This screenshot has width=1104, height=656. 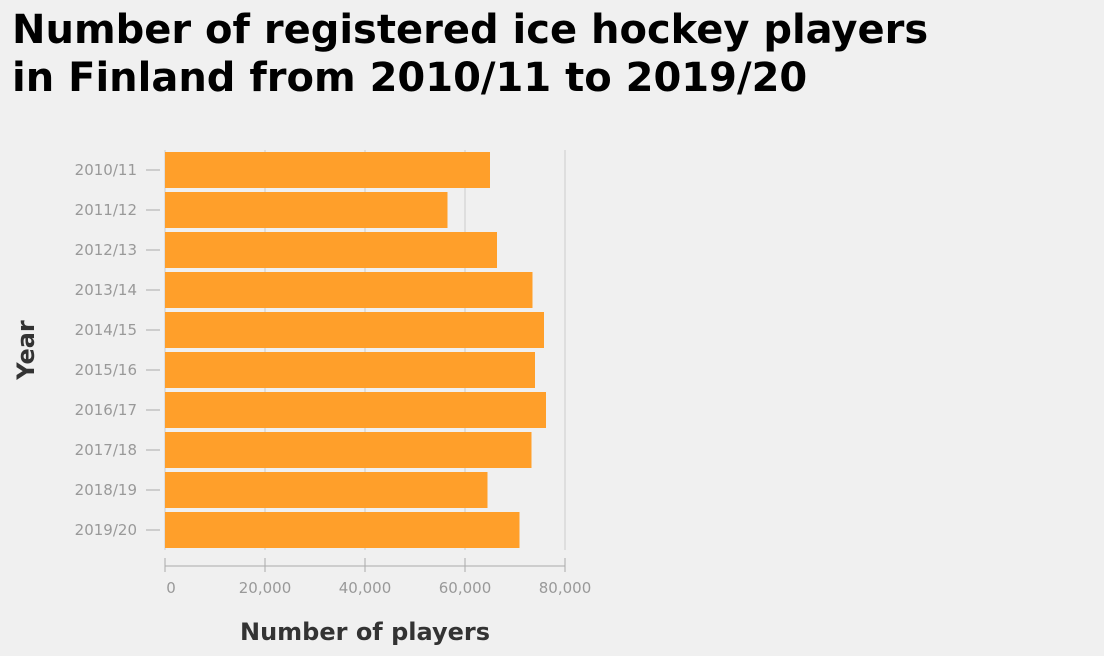 I want to click on y-tick-label: 2012/13, so click(x=106, y=250).